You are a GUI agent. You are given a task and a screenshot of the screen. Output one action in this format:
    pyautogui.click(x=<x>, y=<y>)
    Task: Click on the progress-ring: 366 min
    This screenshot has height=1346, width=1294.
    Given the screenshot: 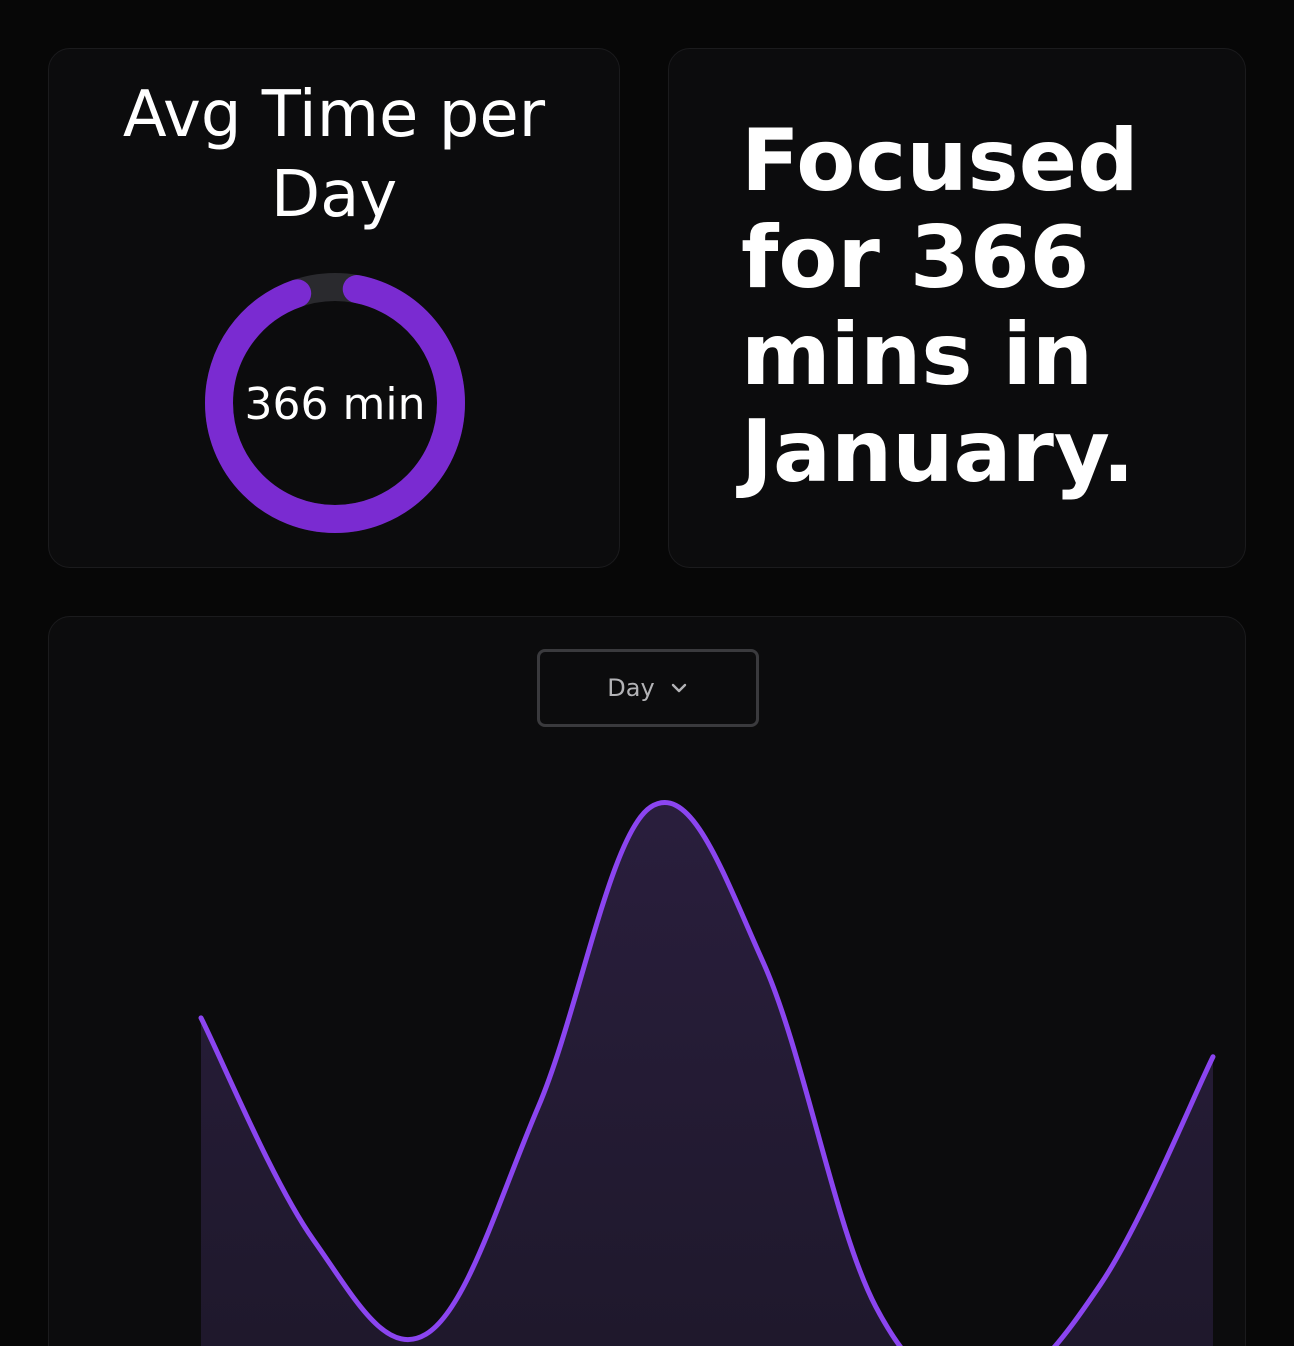 What is the action you would take?
    pyautogui.click(x=335, y=403)
    